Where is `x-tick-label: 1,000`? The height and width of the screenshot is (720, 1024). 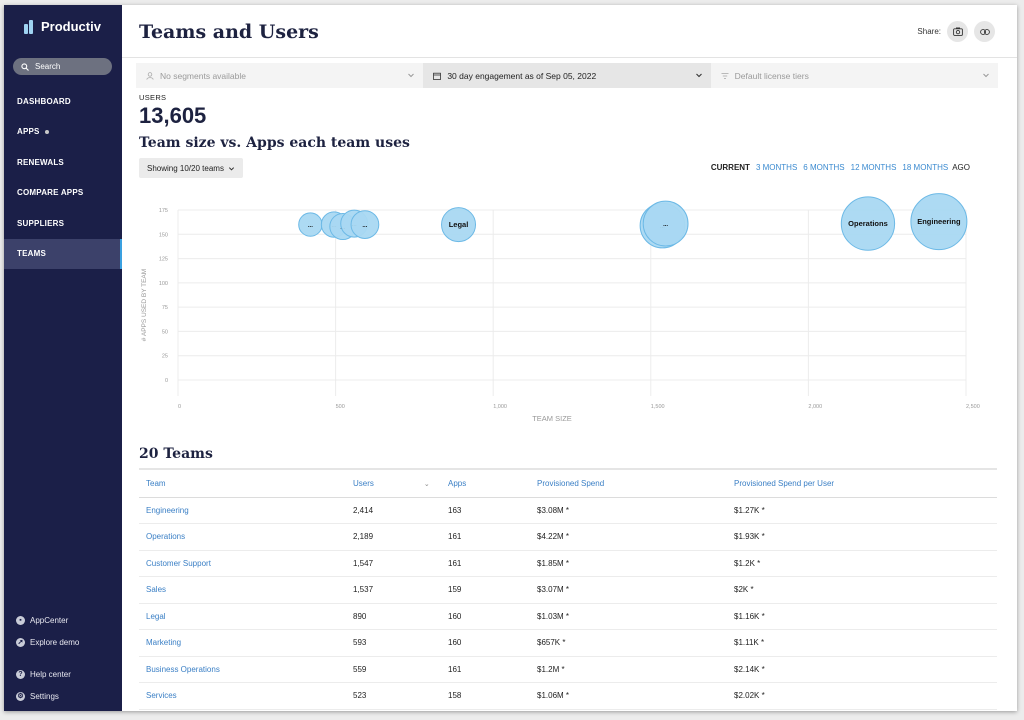 x-tick-label: 1,000 is located at coordinates (500, 407).